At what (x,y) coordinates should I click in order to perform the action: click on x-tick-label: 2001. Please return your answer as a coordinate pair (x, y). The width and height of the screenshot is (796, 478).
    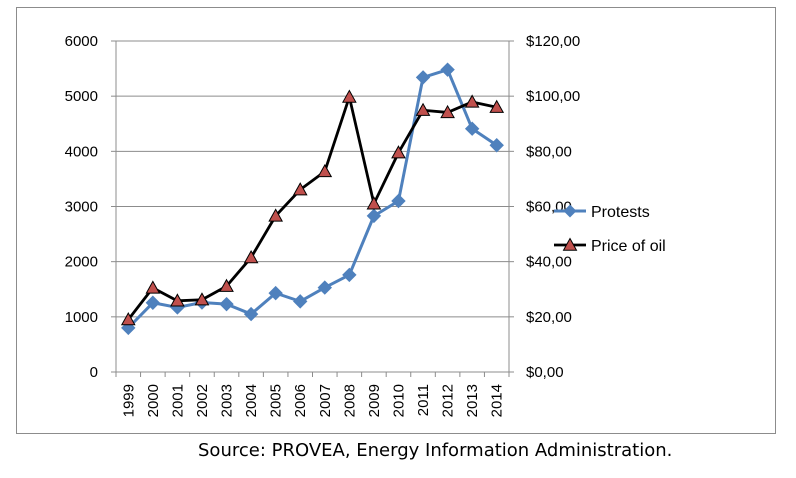
    Looking at the image, I should click on (177, 400).